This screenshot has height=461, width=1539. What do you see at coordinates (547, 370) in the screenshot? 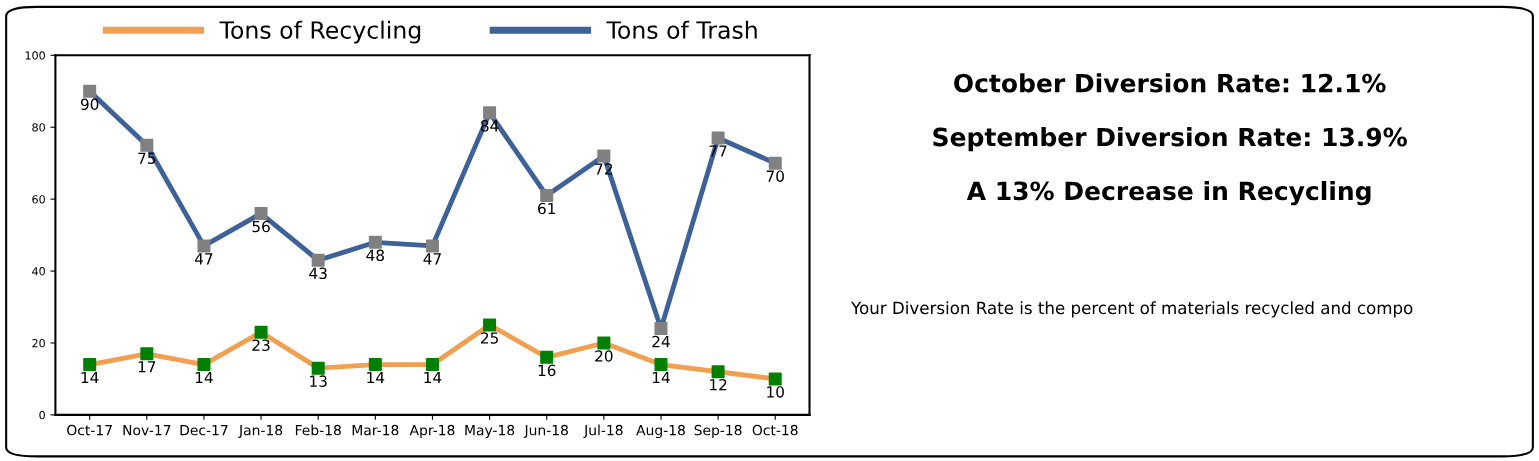
I see `data-label: 16` at bounding box center [547, 370].